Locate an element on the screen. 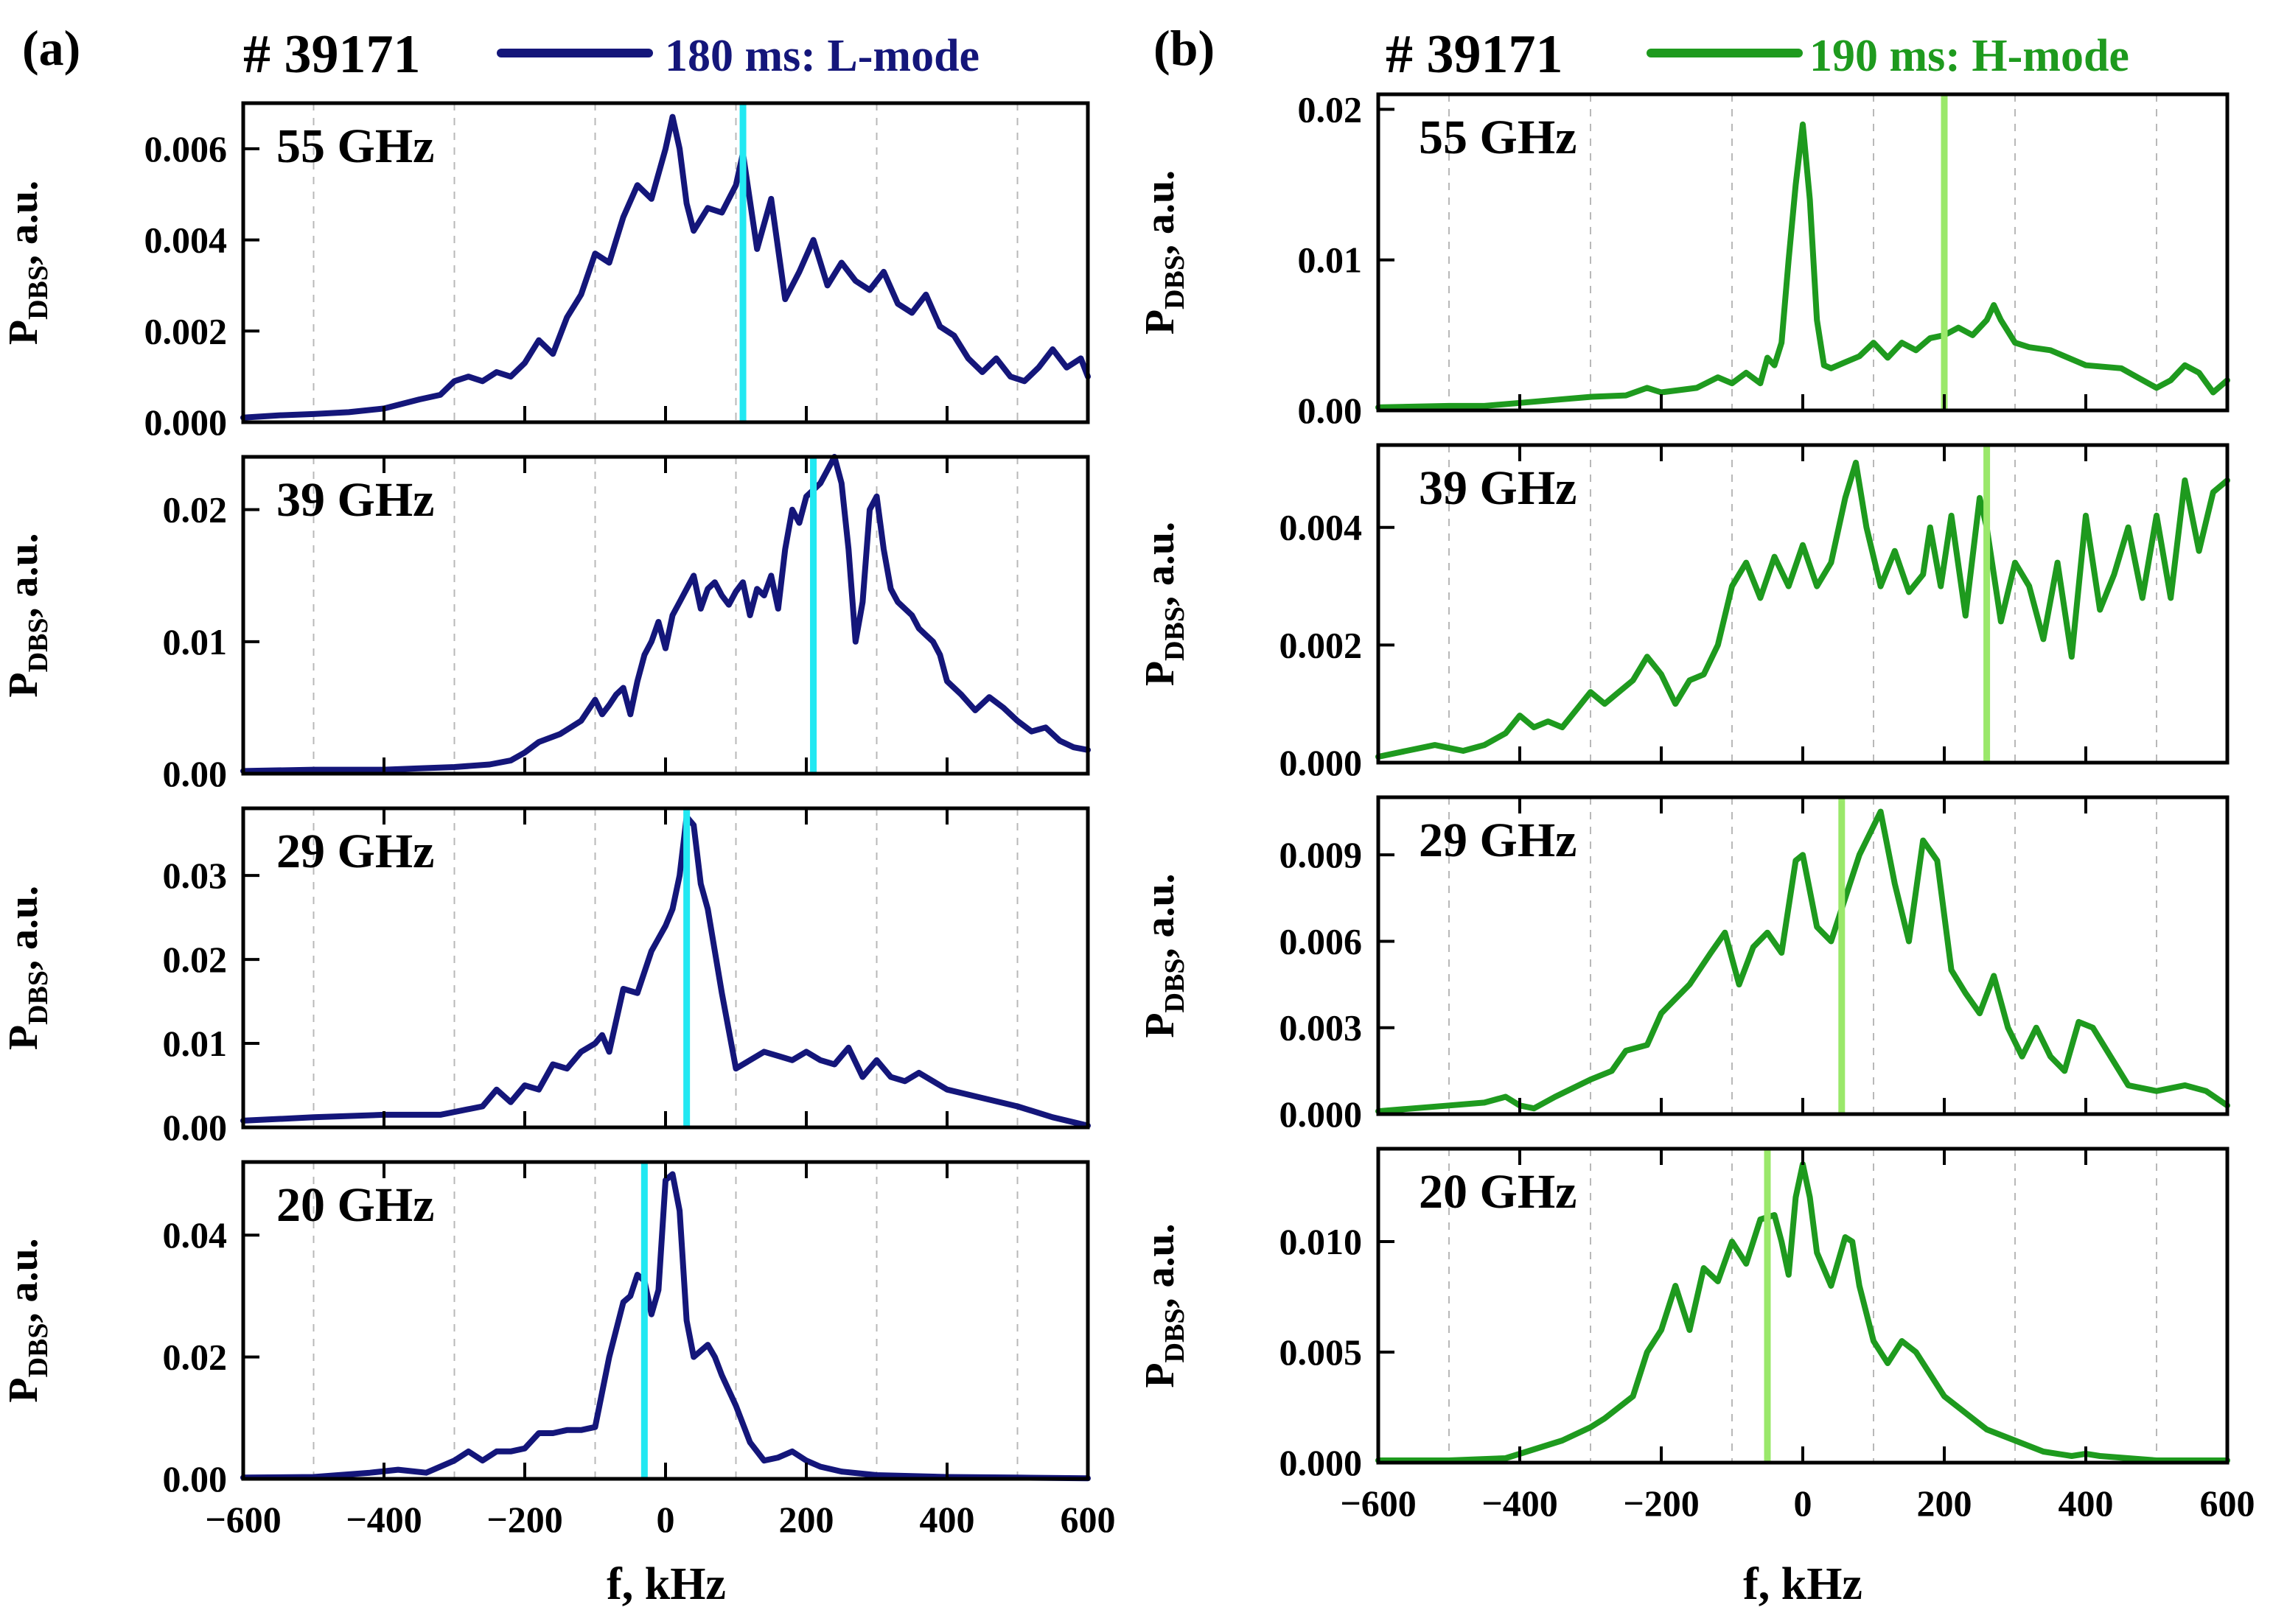  panel-a-legend-label: 180 ms: L-mode is located at coordinates (822, 56).